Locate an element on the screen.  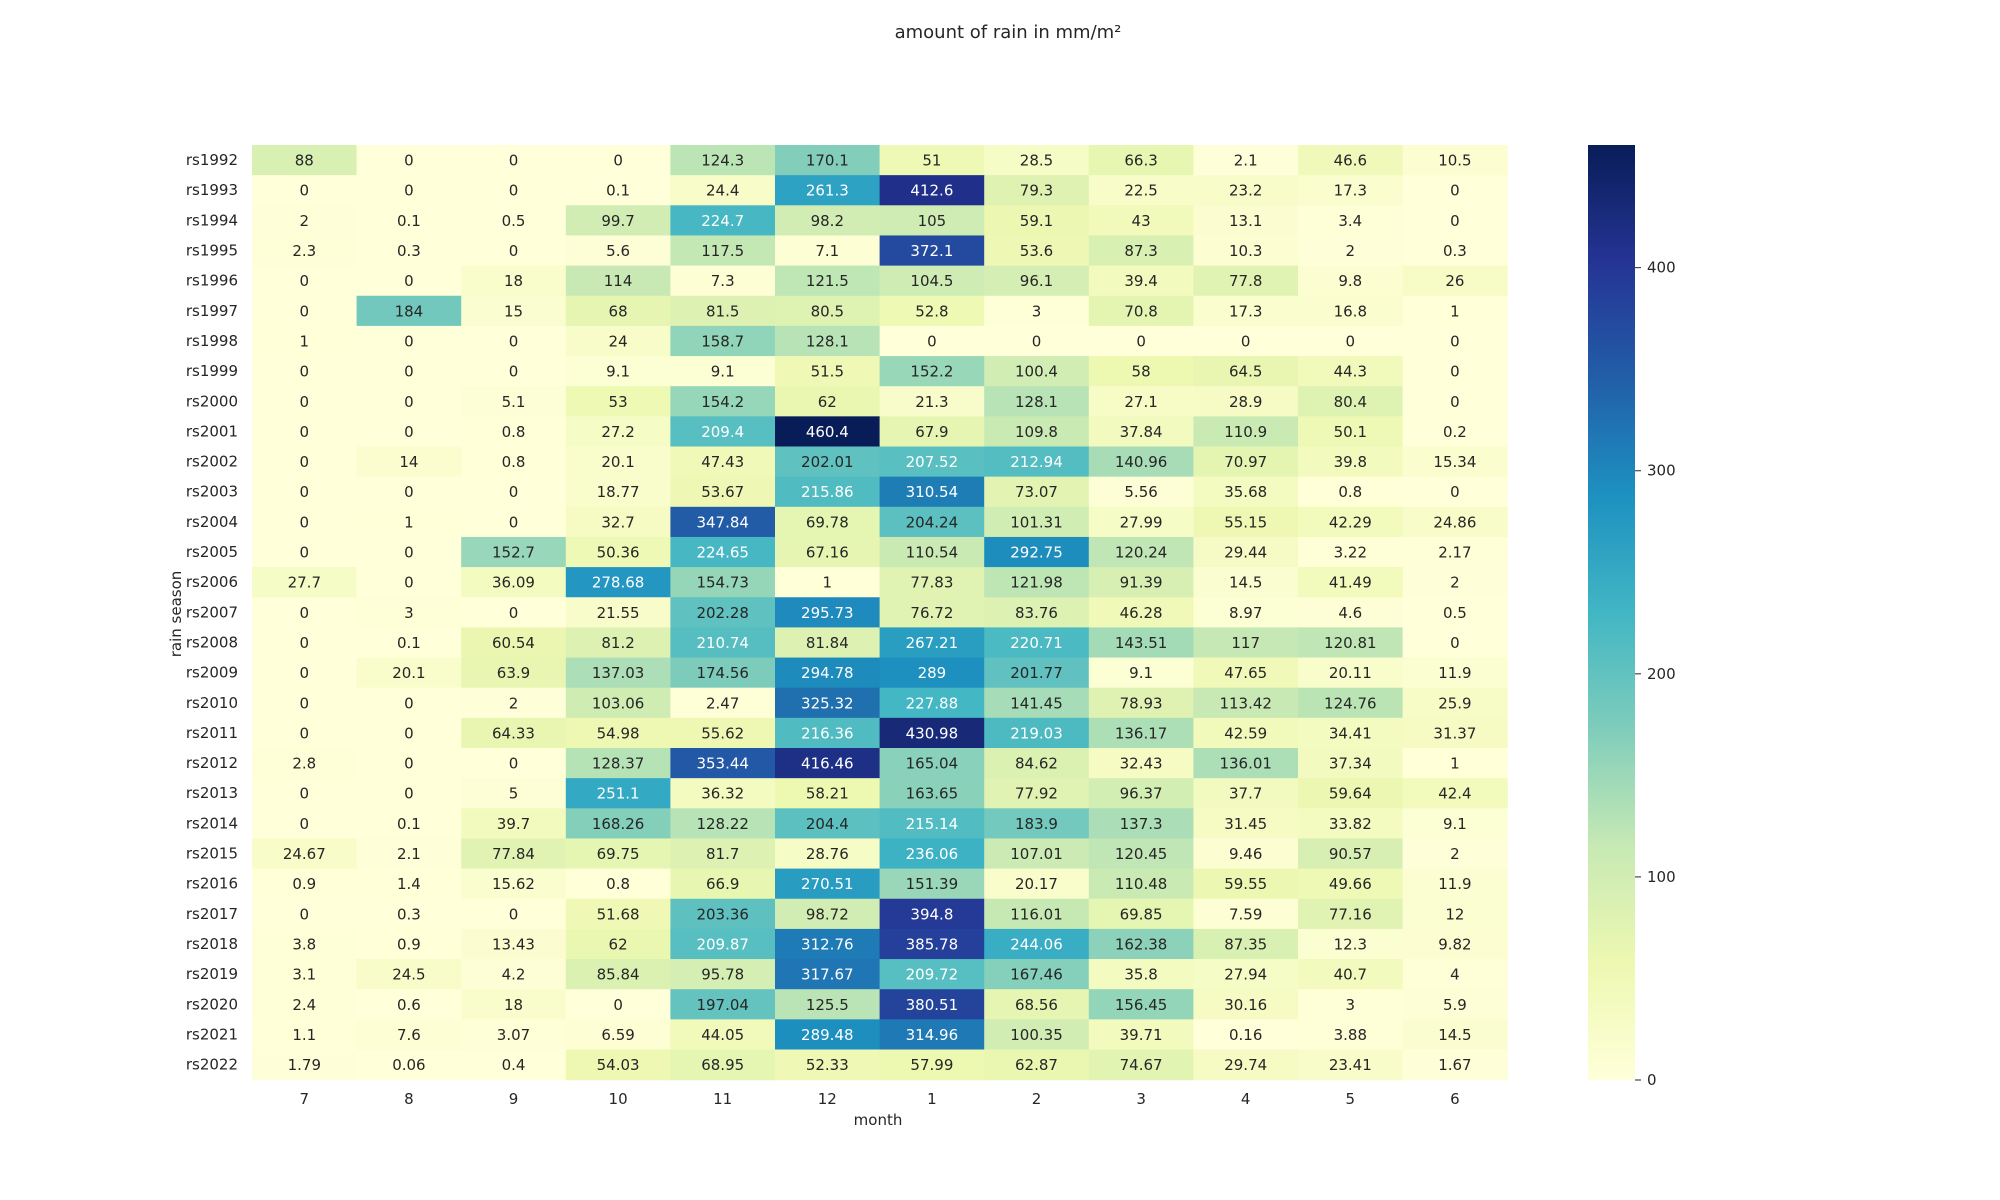
cell-value-label: 24.4 is located at coordinates (722, 191).